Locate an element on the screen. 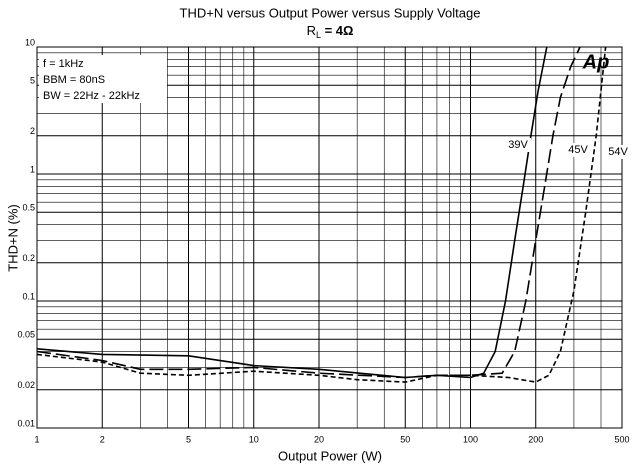  x-tick-label: 2 is located at coordinates (102, 439).